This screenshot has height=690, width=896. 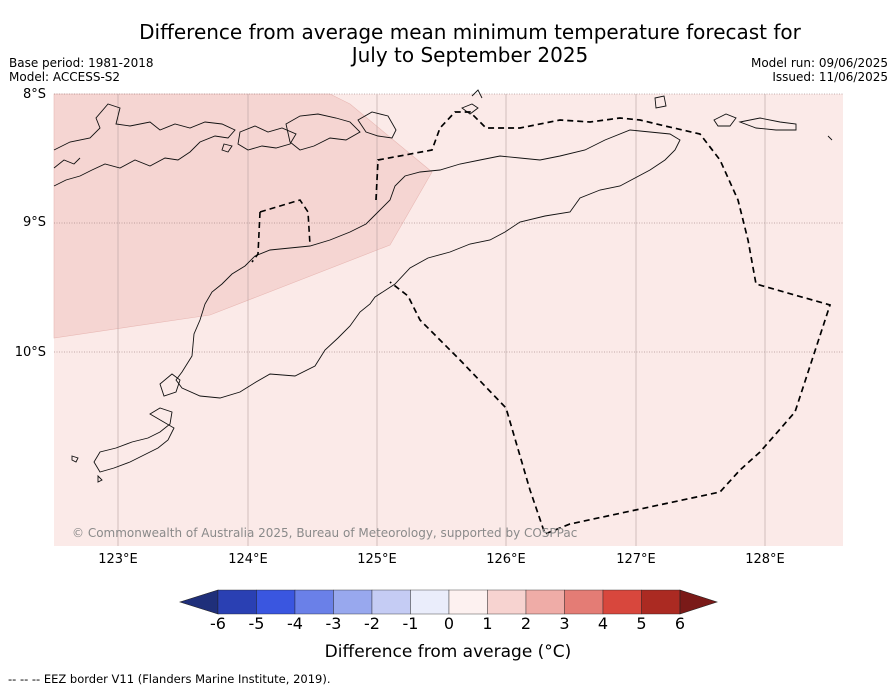 What do you see at coordinates (81, 63) in the screenshot?
I see `base-period-text: Base period: 1981-2018` at bounding box center [81, 63].